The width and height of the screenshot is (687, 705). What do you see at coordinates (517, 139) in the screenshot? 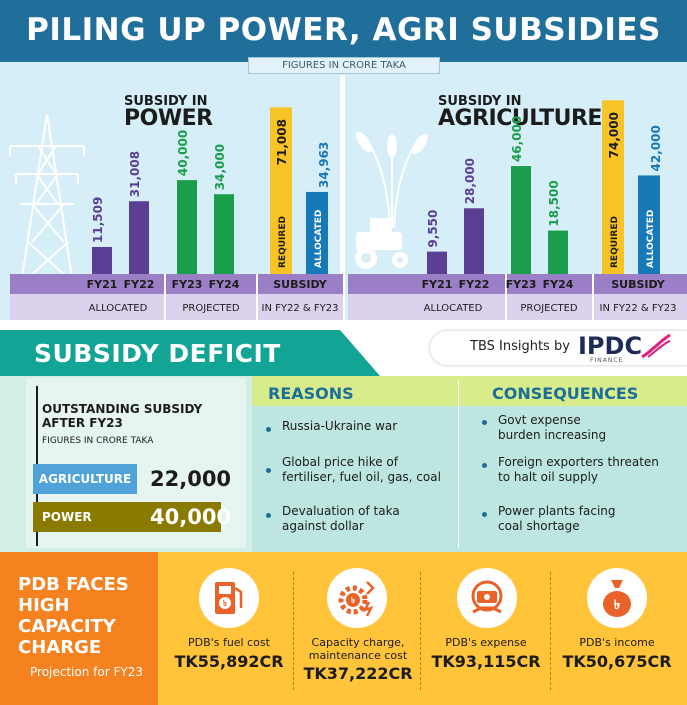
I see `bar-value-label: 46,000` at bounding box center [517, 139].